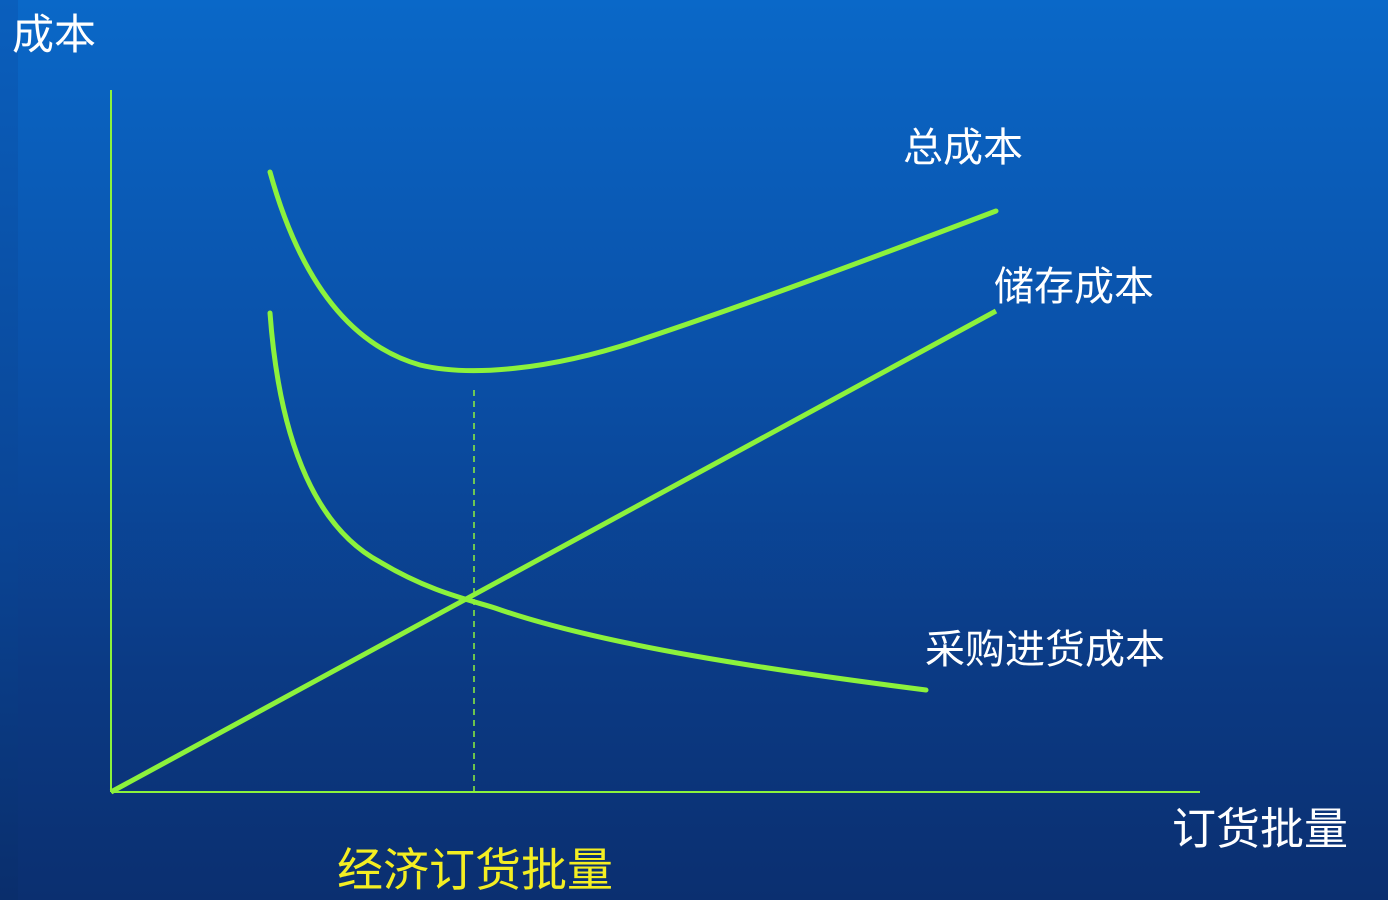 The width and height of the screenshot is (1388, 900). Describe the element at coordinates (633, 271) in the screenshot. I see `total-cost-curve` at that location.